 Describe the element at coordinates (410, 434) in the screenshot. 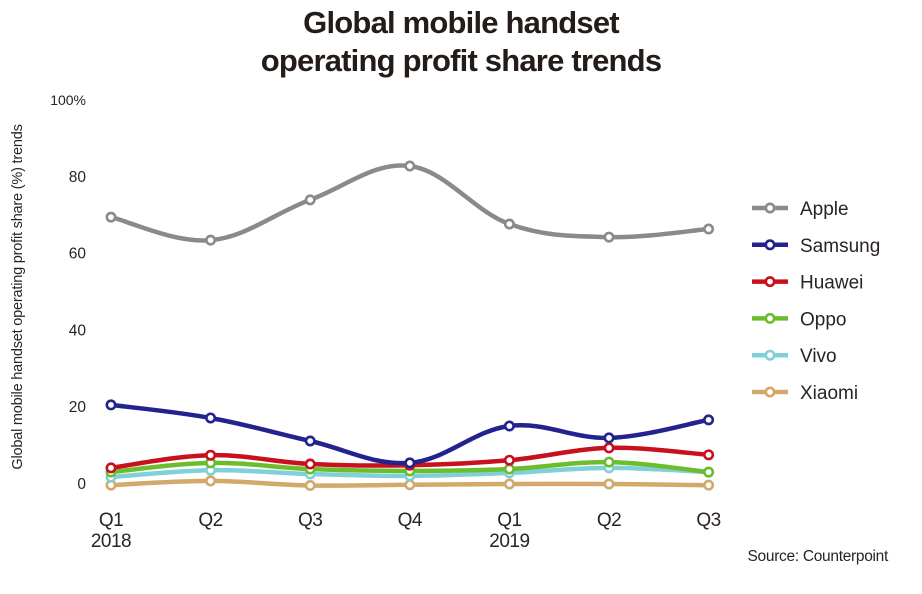

I see `series-samsung` at that location.